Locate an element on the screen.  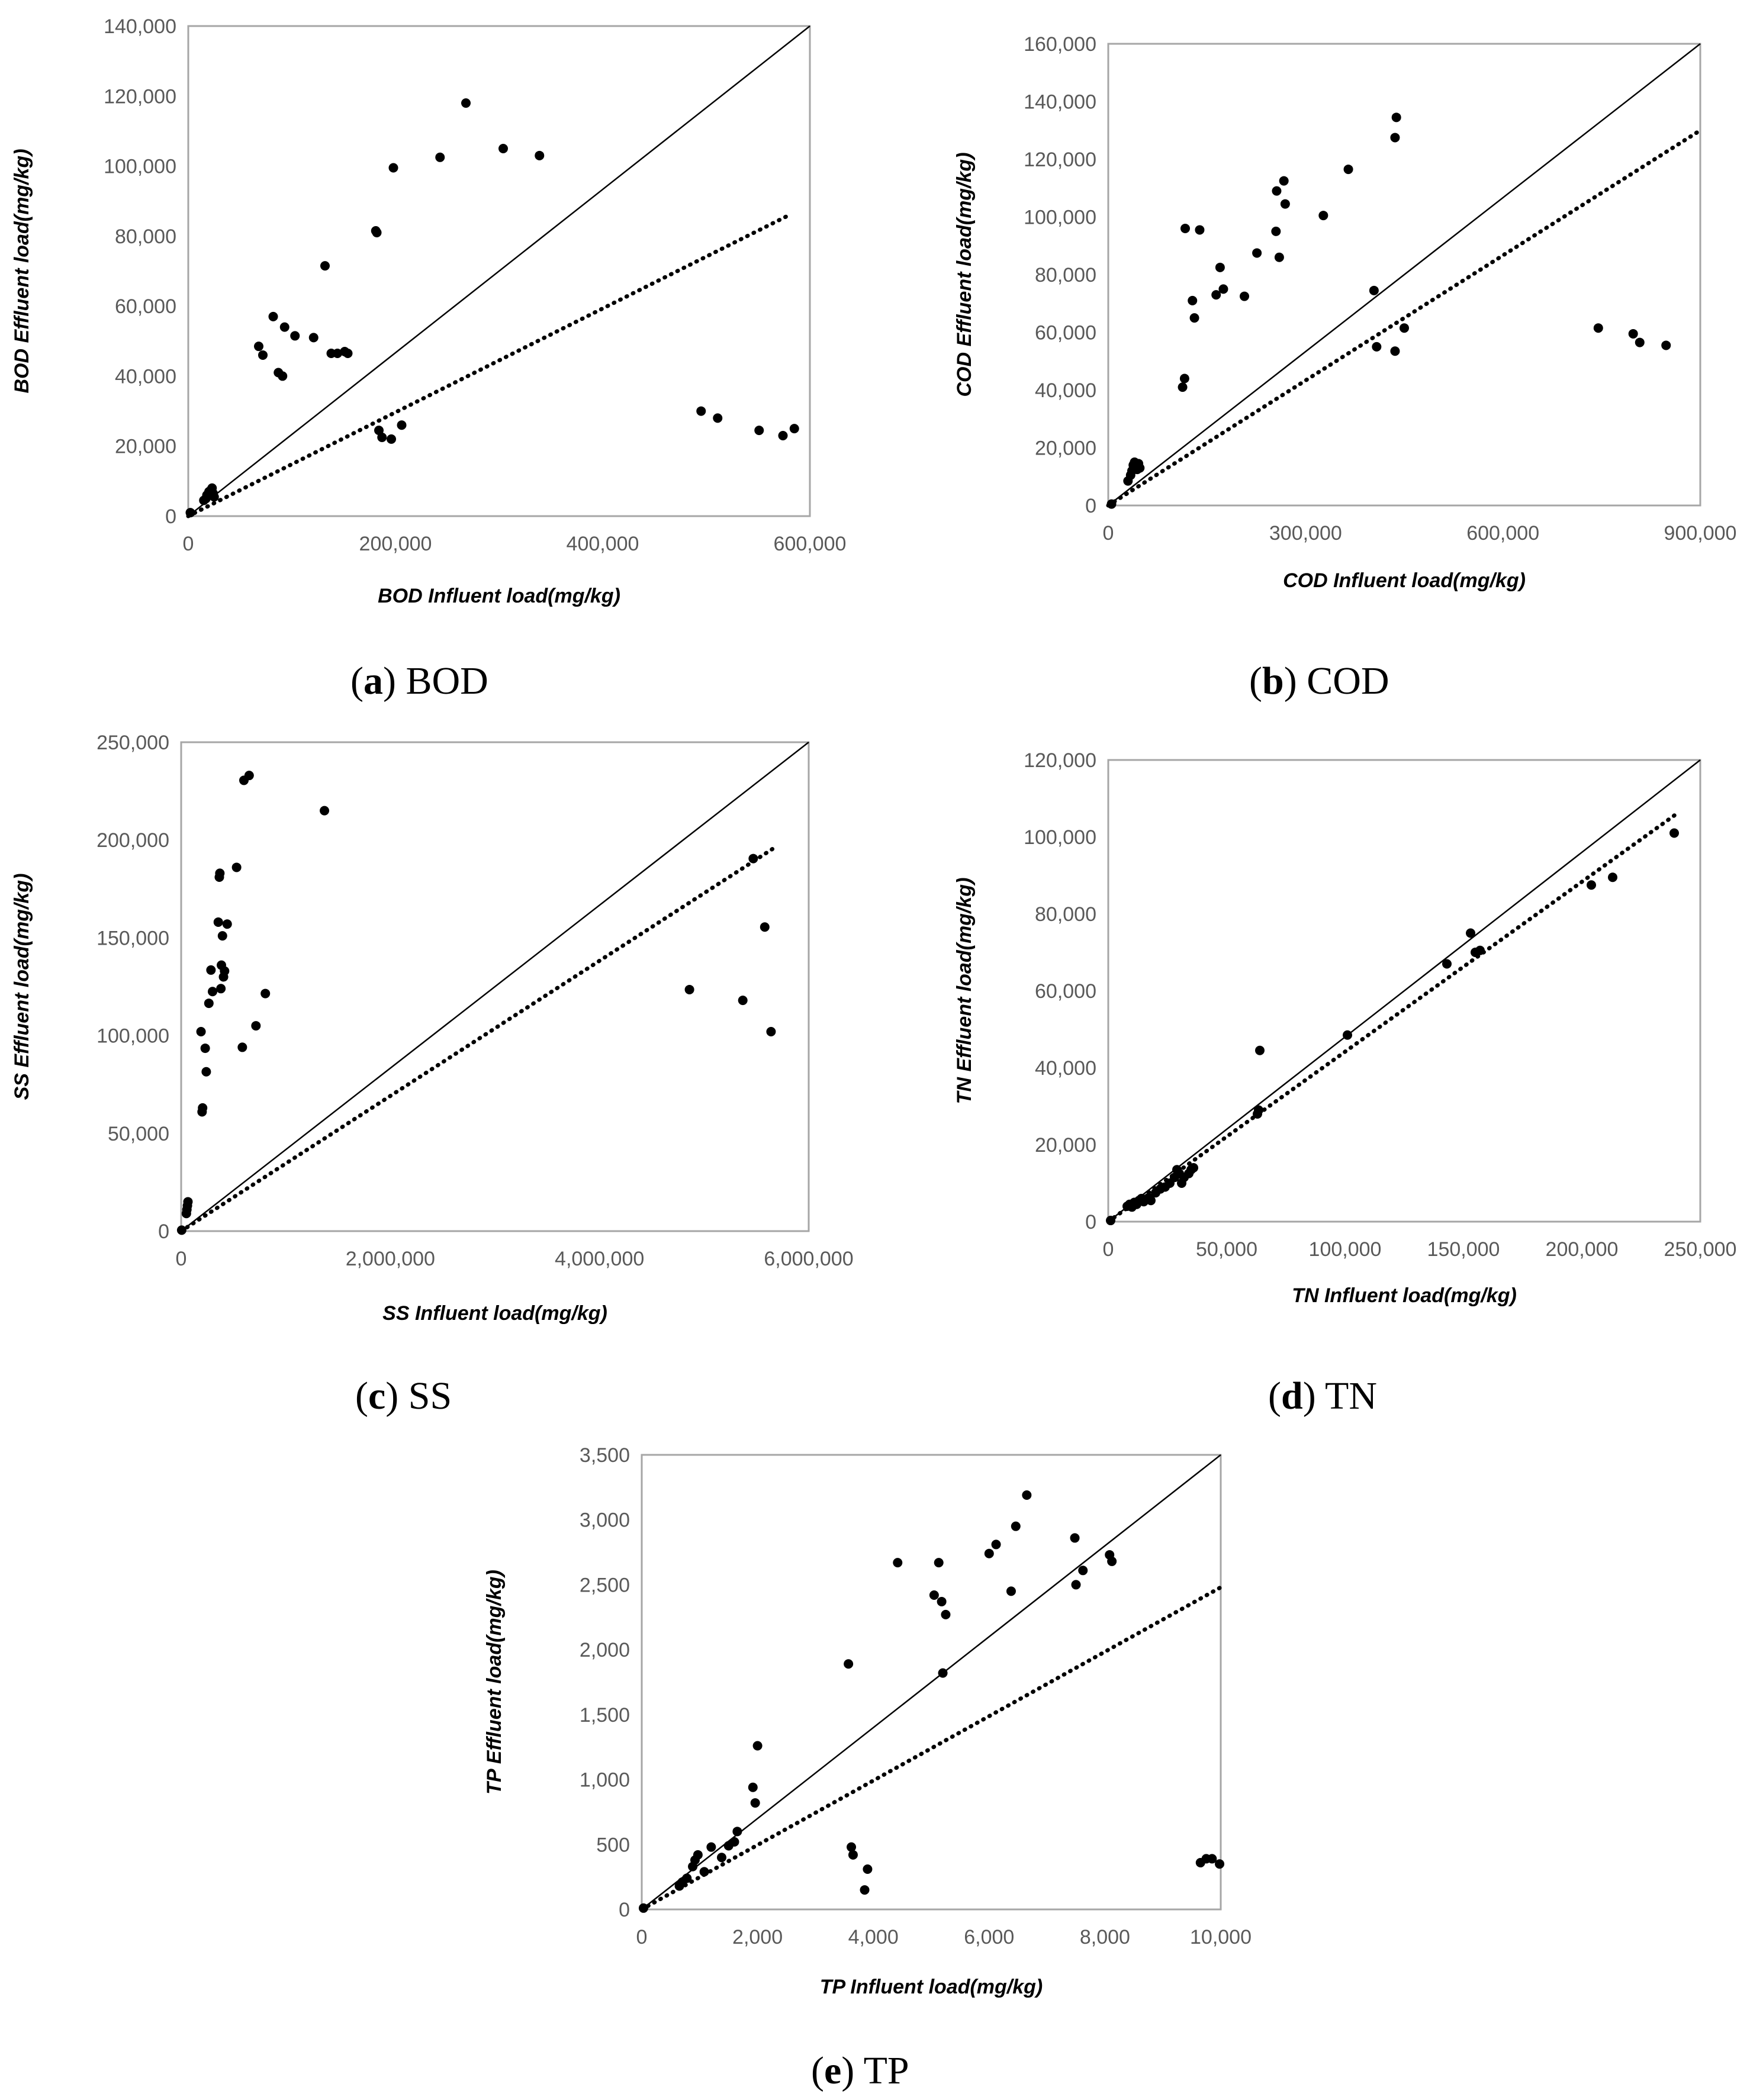
y-axis-title: TN Effluent load(mg/kg) is located at coordinates (964, 991).